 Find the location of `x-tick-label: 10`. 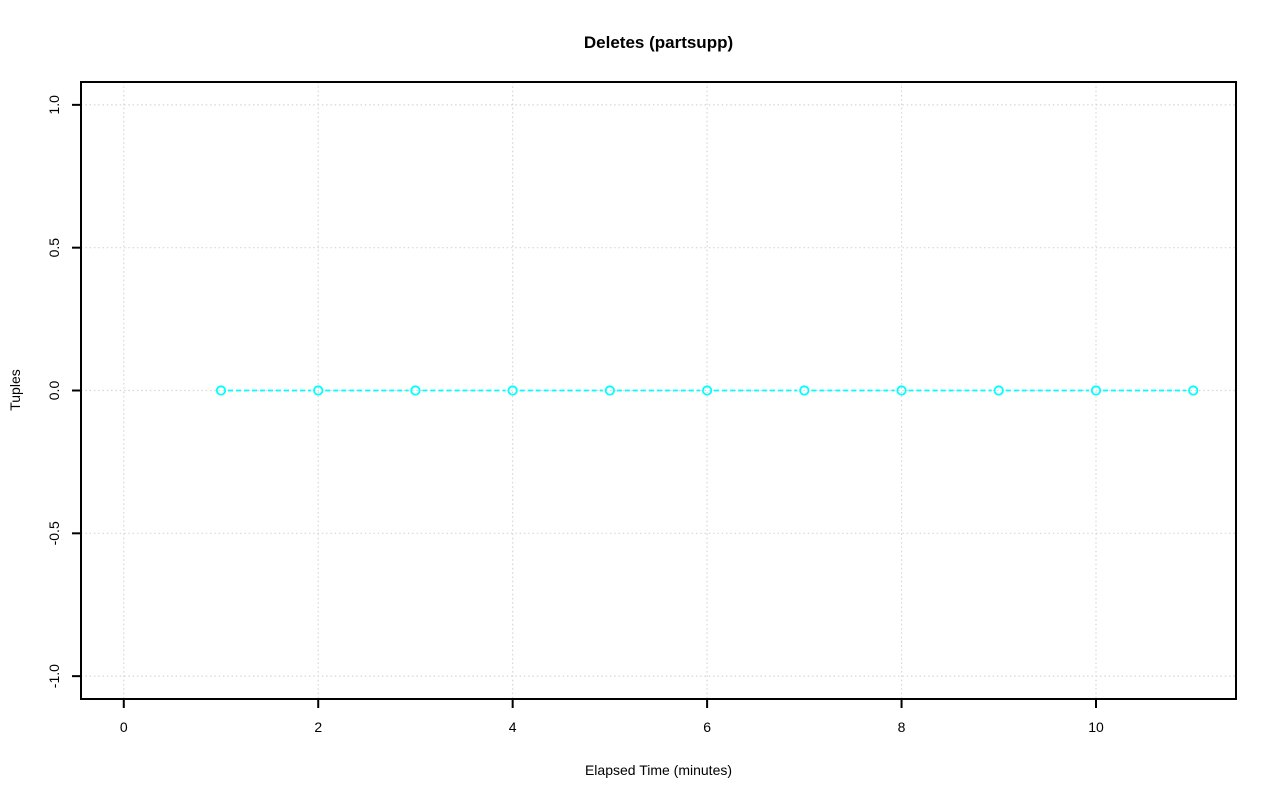

x-tick-label: 10 is located at coordinates (1096, 727).